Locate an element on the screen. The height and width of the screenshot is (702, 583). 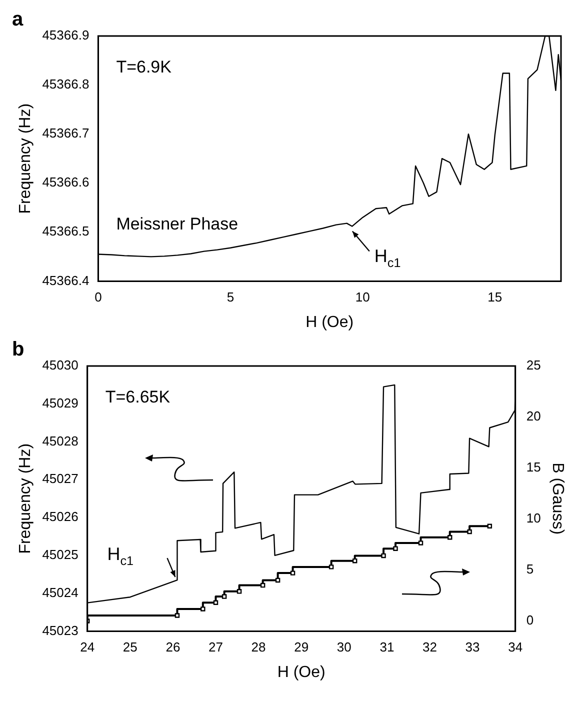
chart-title: a is located at coordinates (18, 19).